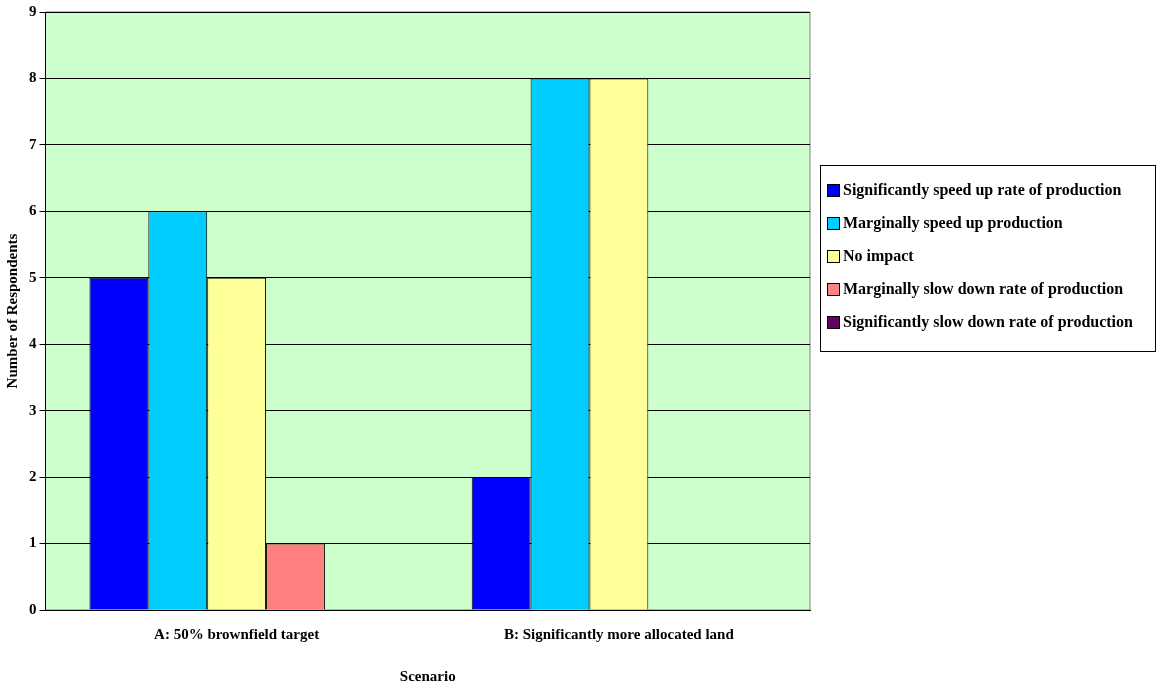  Describe the element at coordinates (33, 542) in the screenshot. I see `y-tick-label: 1` at that location.